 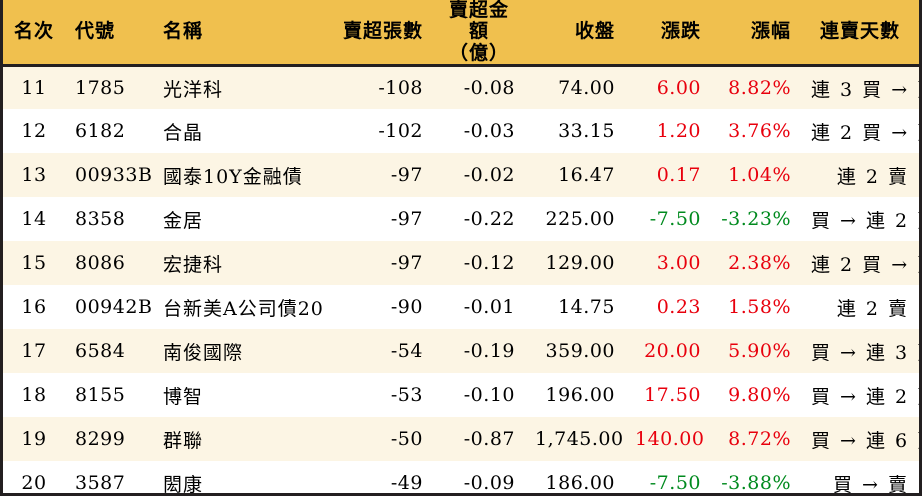 What do you see at coordinates (865, 89) in the screenshot?
I see `cell-sell-streak: 連 3 買 → 賣` at bounding box center [865, 89].